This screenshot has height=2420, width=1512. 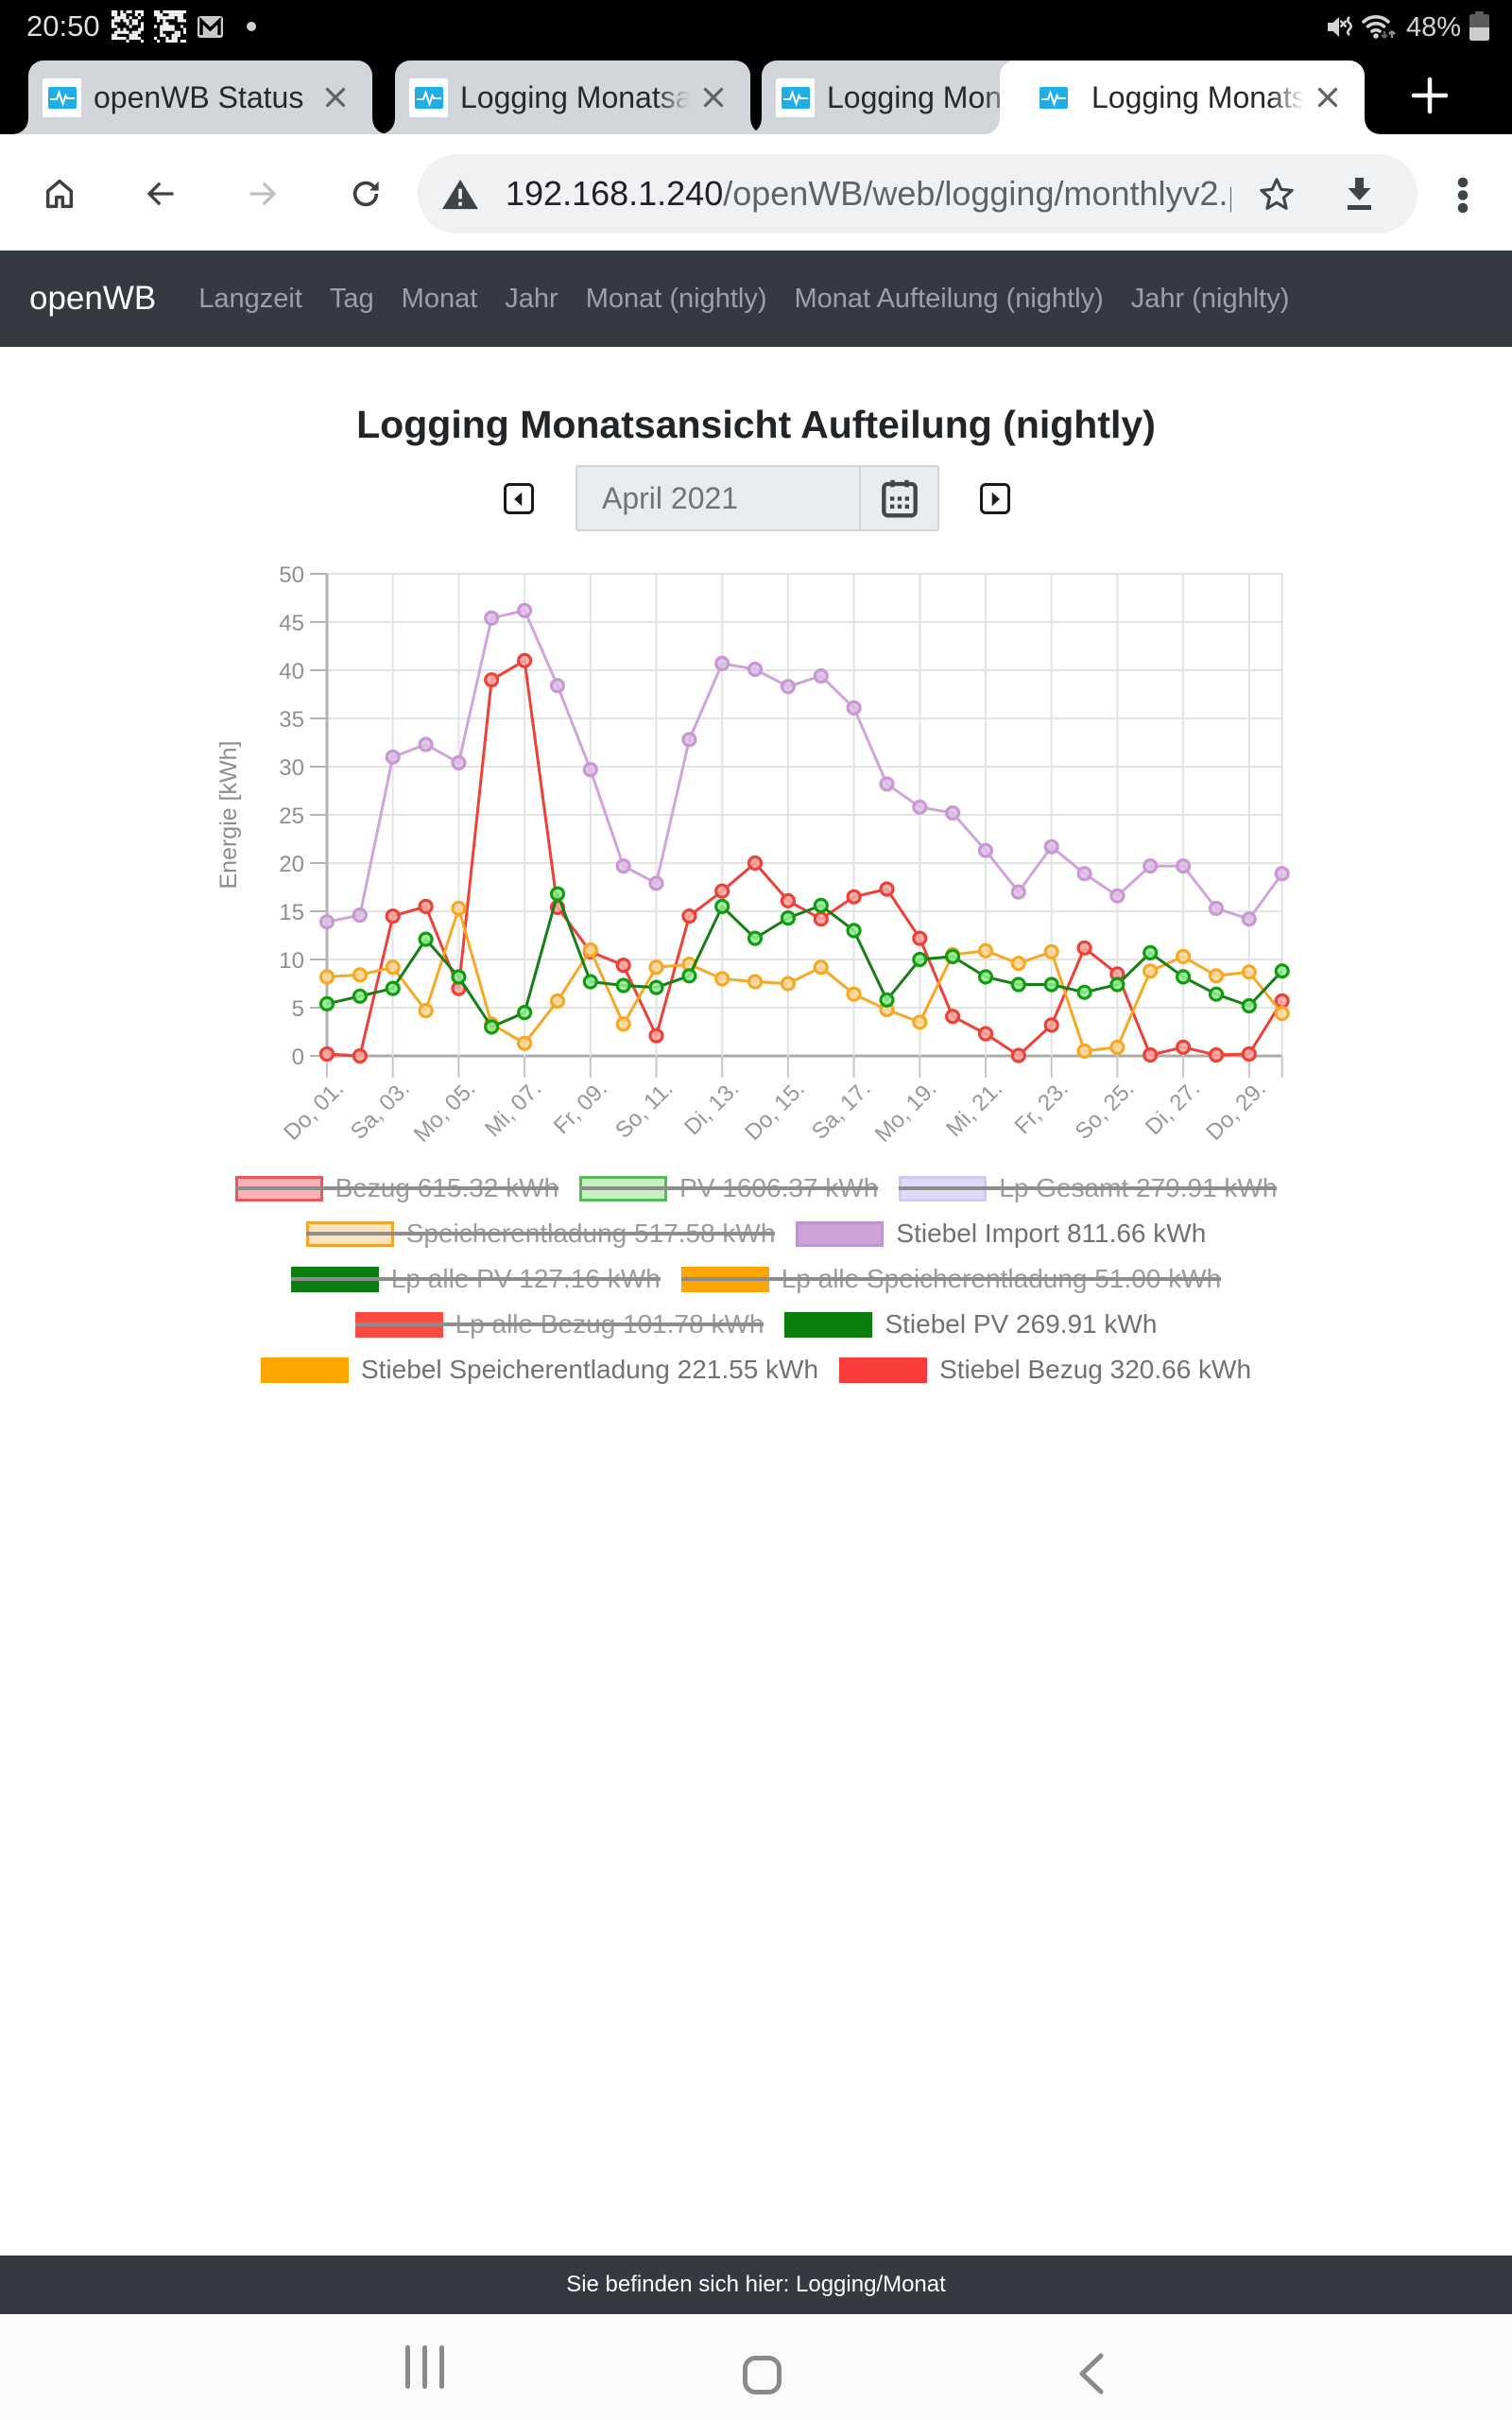 What do you see at coordinates (1042, 1107) in the screenshot?
I see `svg-text: Fr, 23.` at bounding box center [1042, 1107].